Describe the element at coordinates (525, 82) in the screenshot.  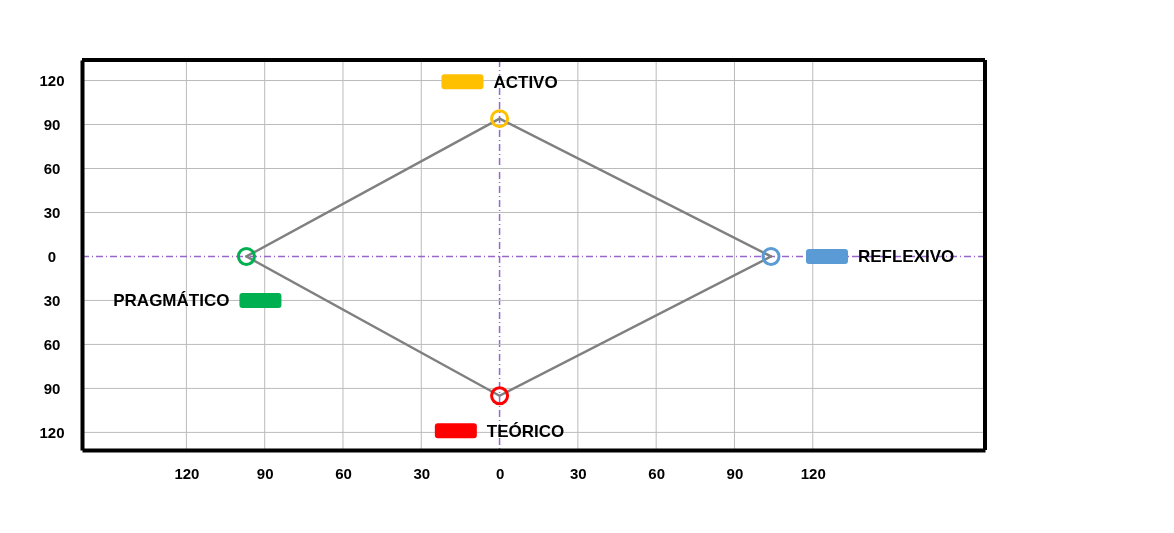
I see `annotation: ACTIVO` at that location.